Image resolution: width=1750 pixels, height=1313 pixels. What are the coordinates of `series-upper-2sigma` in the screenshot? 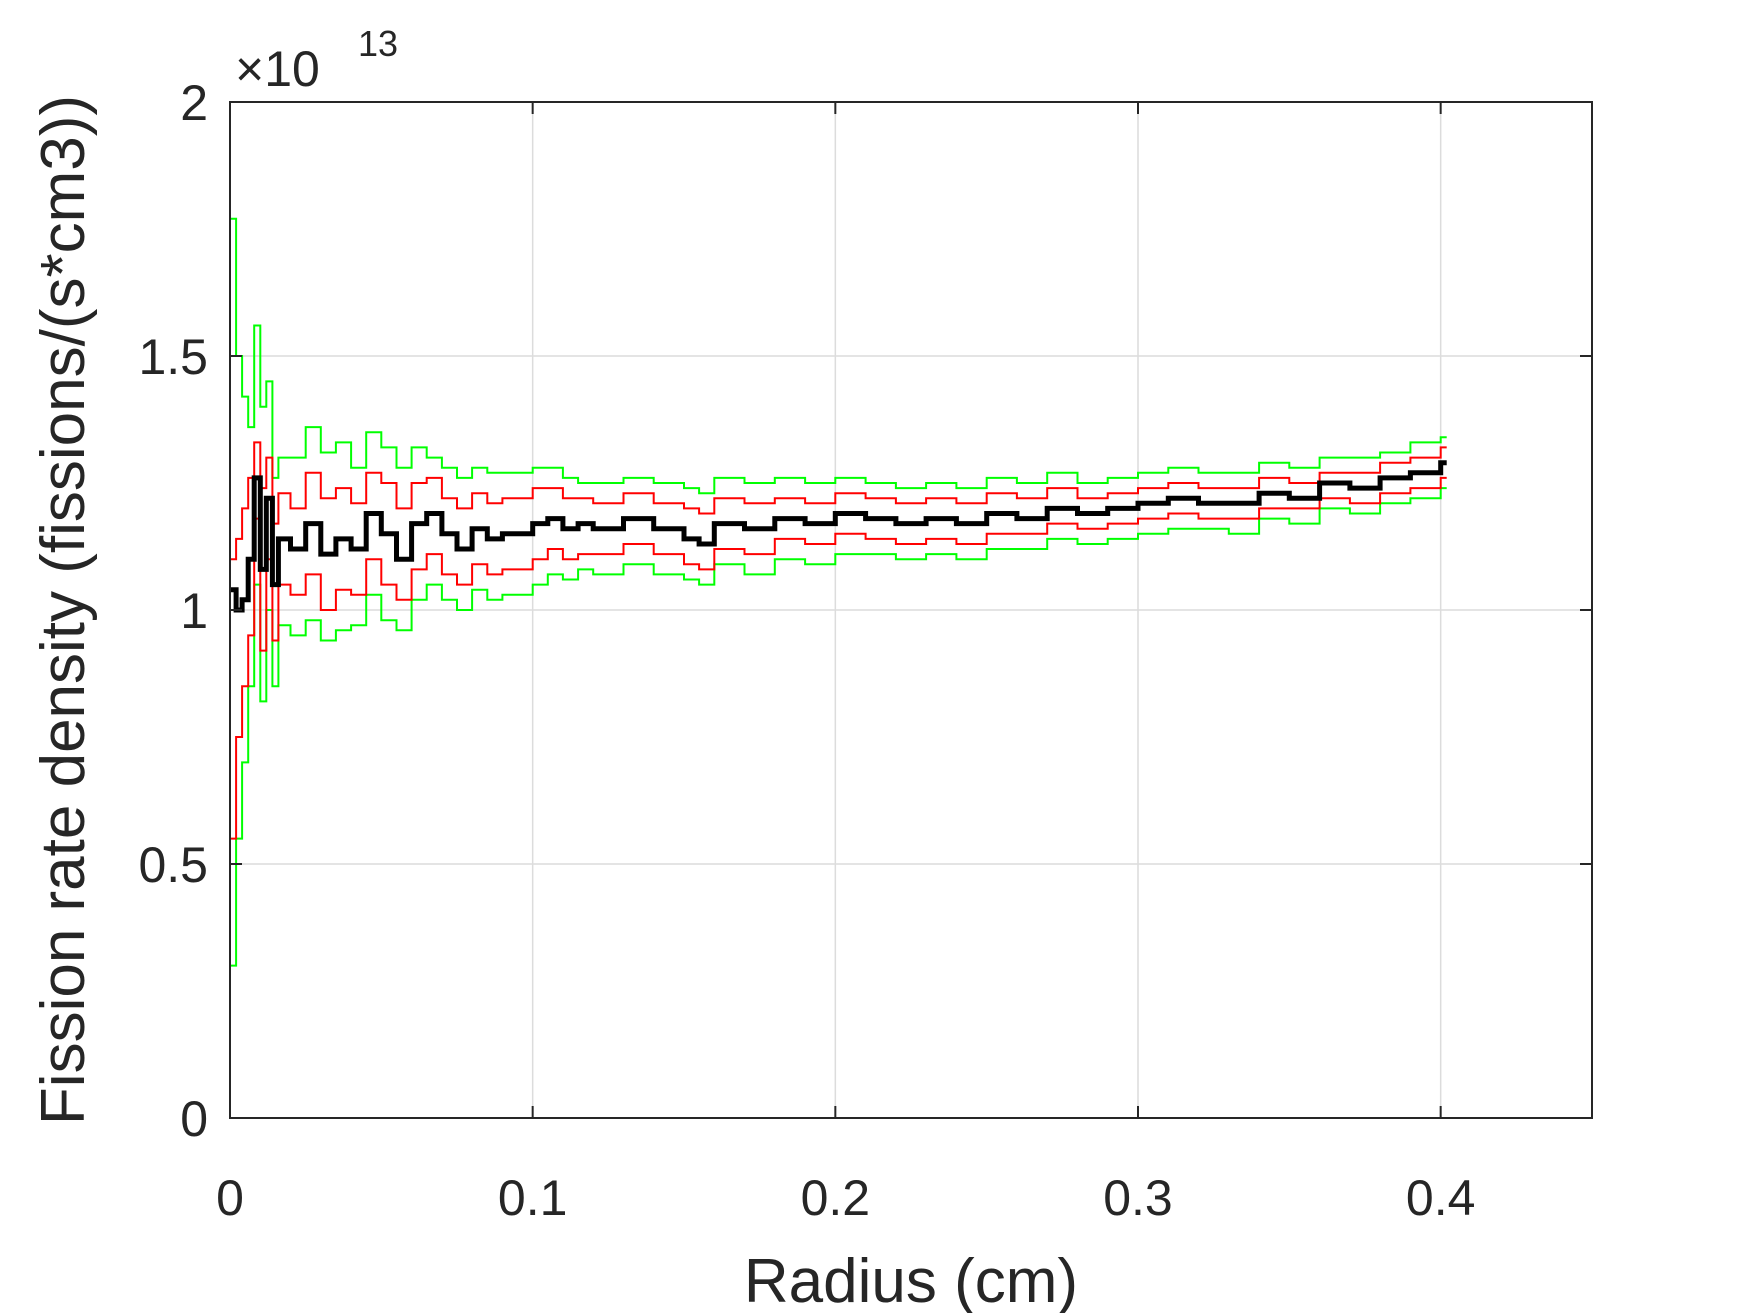 It's located at (838, 356).